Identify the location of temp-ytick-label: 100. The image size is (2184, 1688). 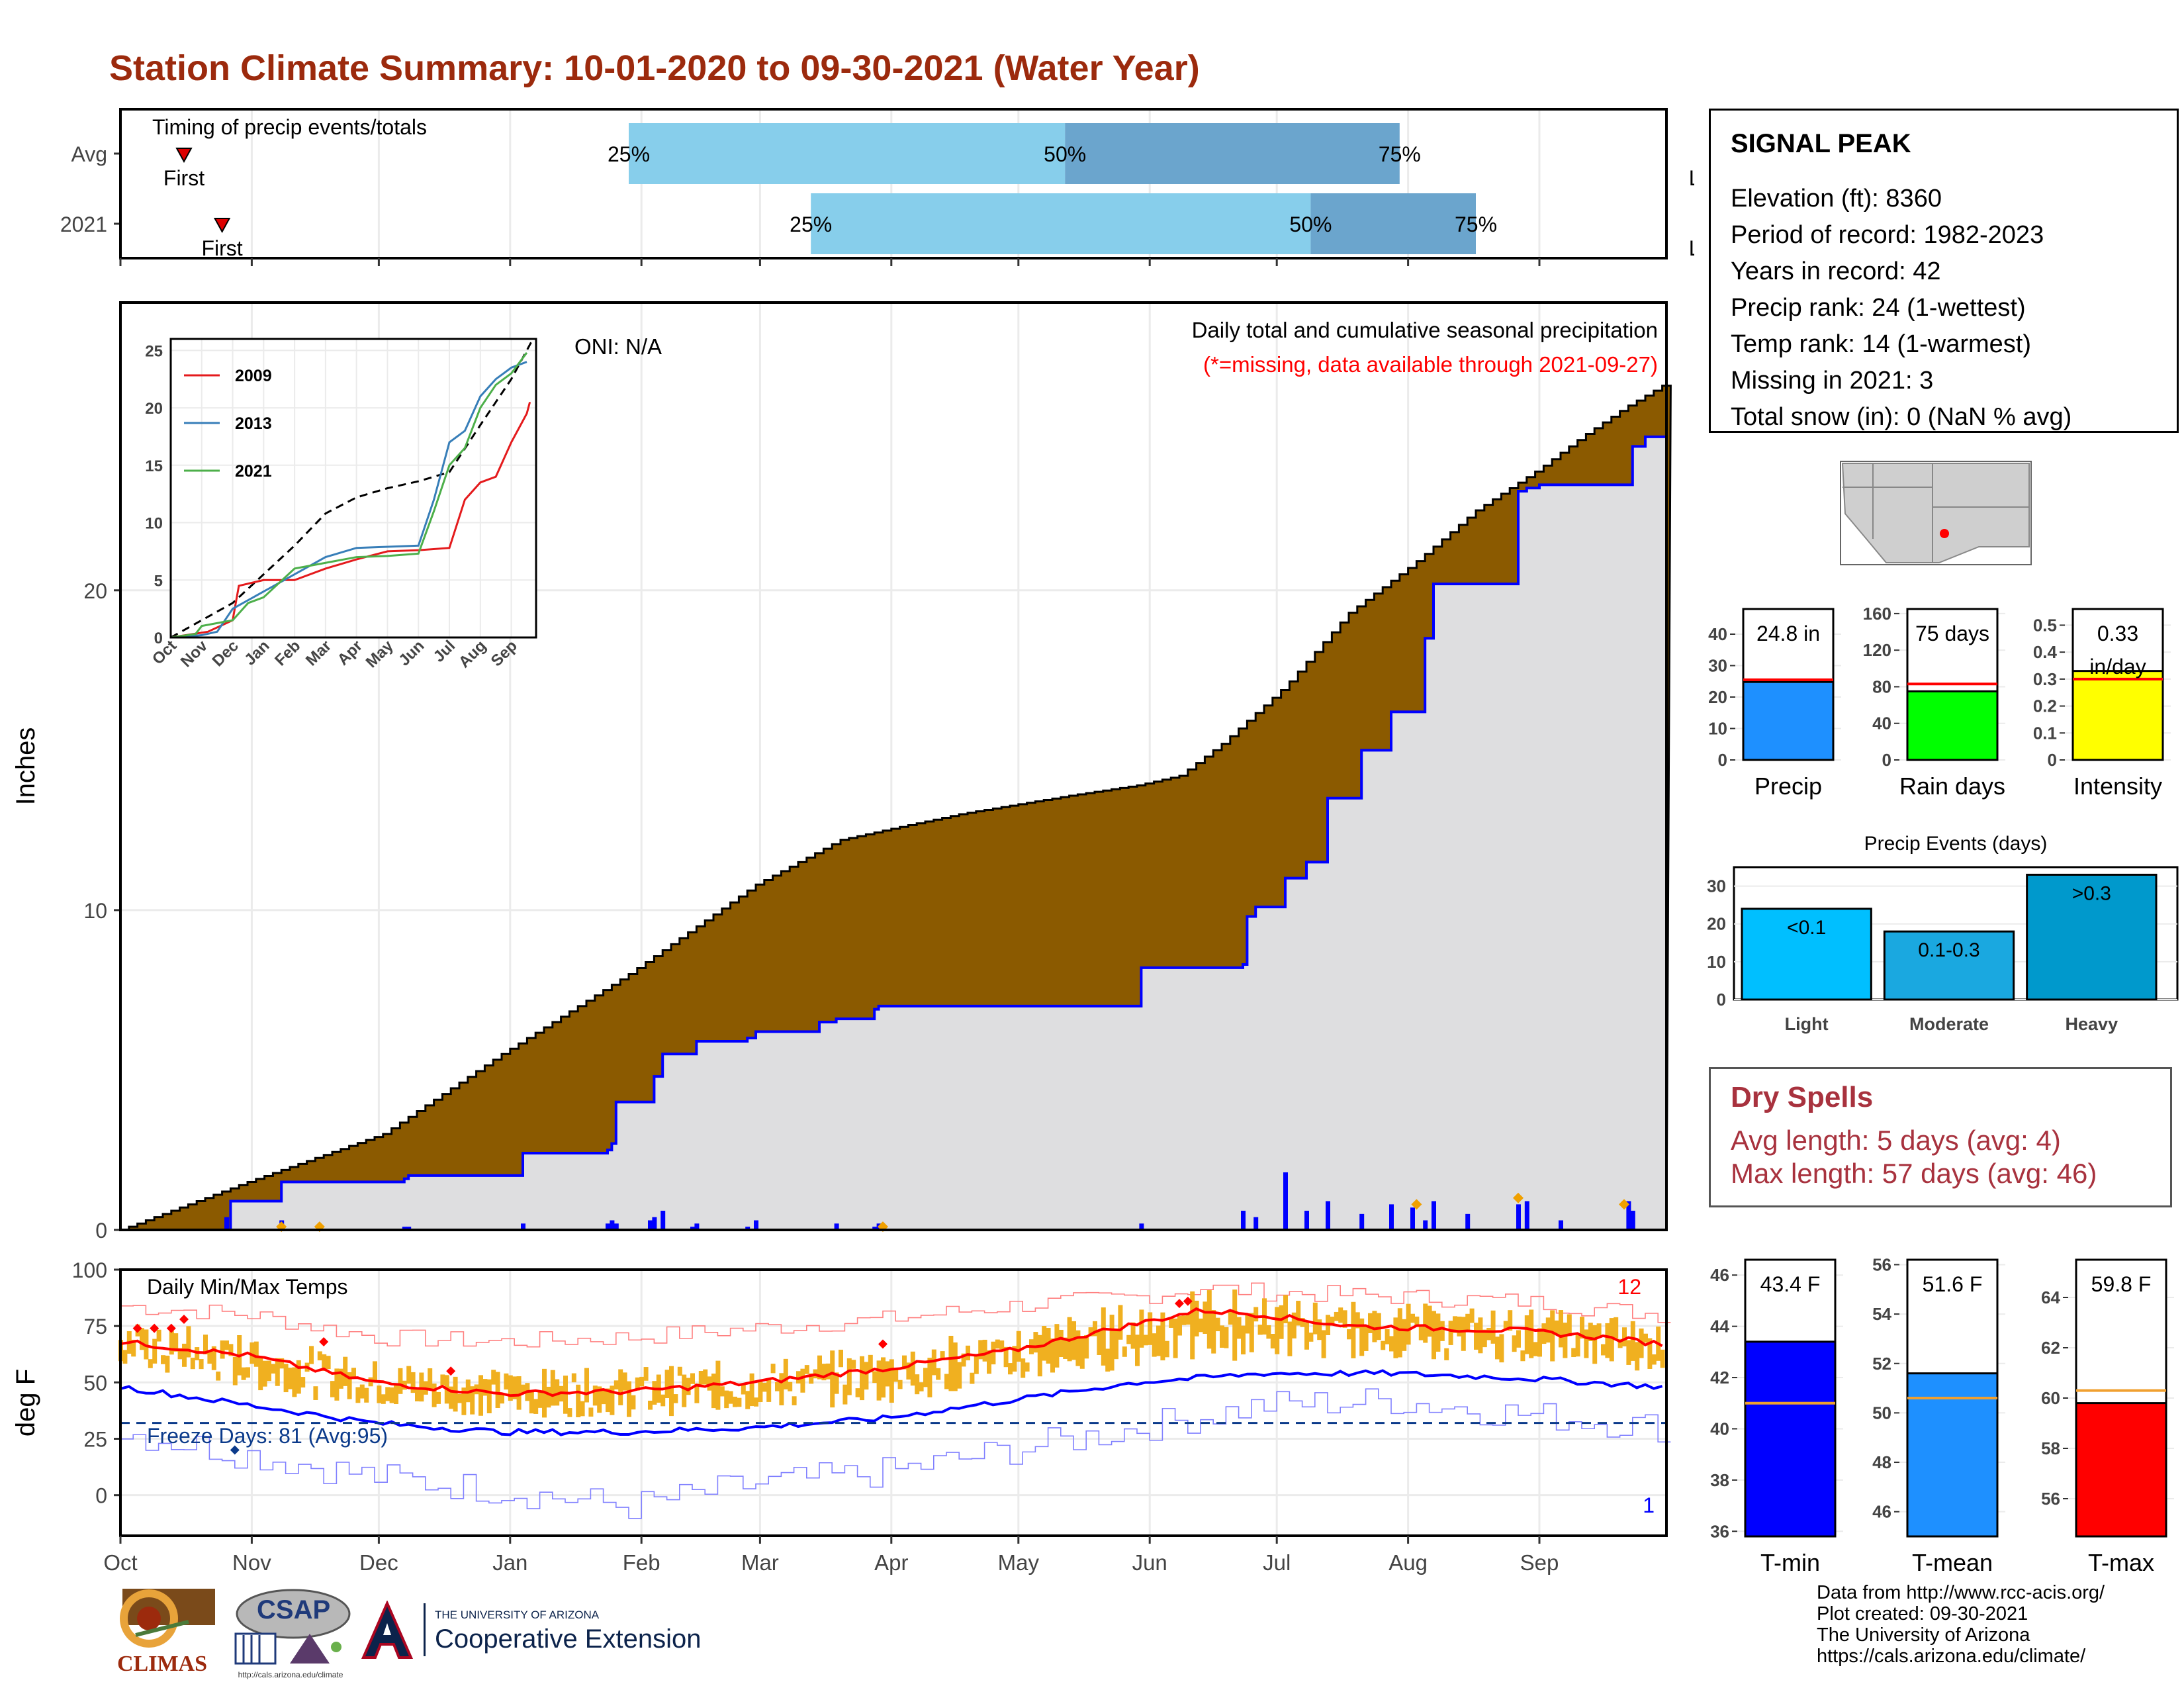
(89, 1270).